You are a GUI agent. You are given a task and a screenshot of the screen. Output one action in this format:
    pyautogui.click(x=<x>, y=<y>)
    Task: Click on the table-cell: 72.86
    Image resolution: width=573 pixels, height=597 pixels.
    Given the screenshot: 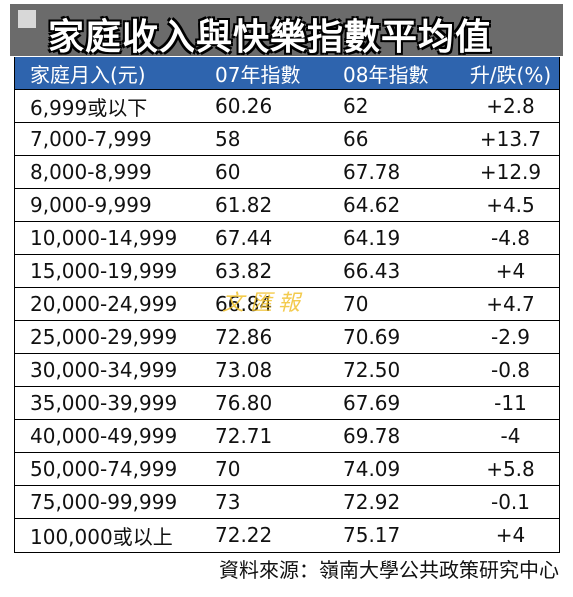 What is the action you would take?
    pyautogui.click(x=279, y=337)
    